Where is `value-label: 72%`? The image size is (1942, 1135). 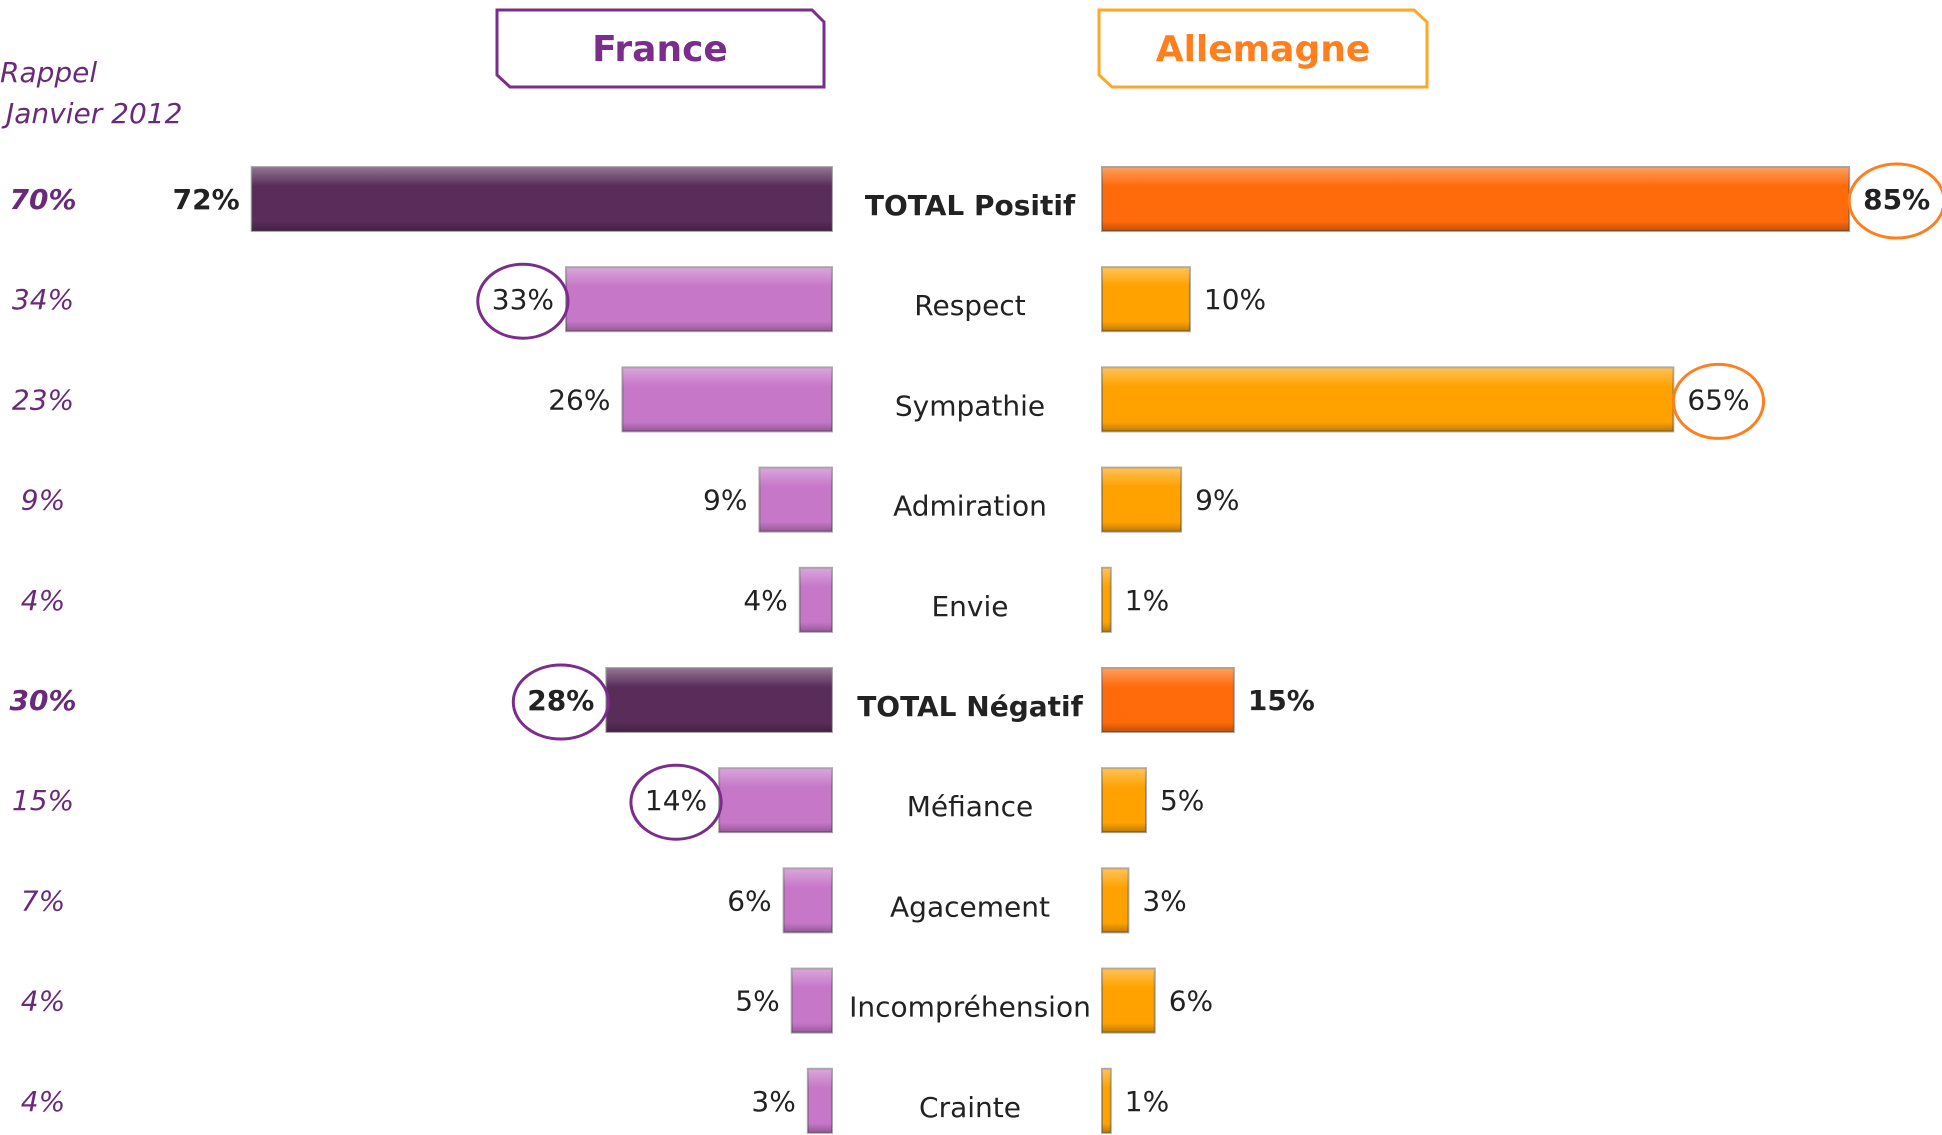 value-label: 72% is located at coordinates (206, 199).